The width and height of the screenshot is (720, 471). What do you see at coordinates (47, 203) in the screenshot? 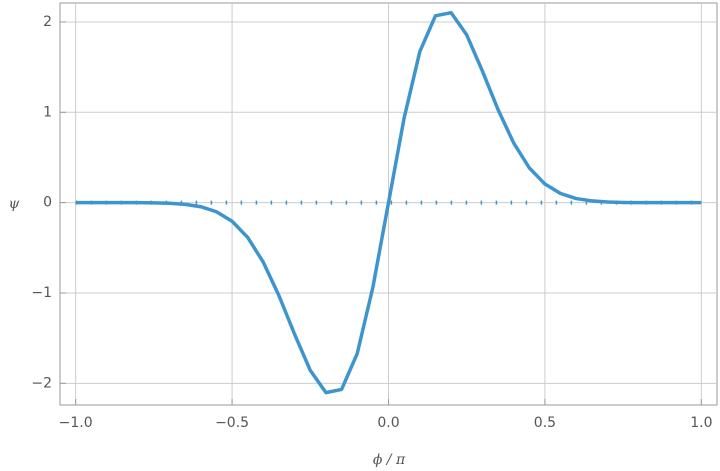
I see `y-tick-label: 0` at bounding box center [47, 203].